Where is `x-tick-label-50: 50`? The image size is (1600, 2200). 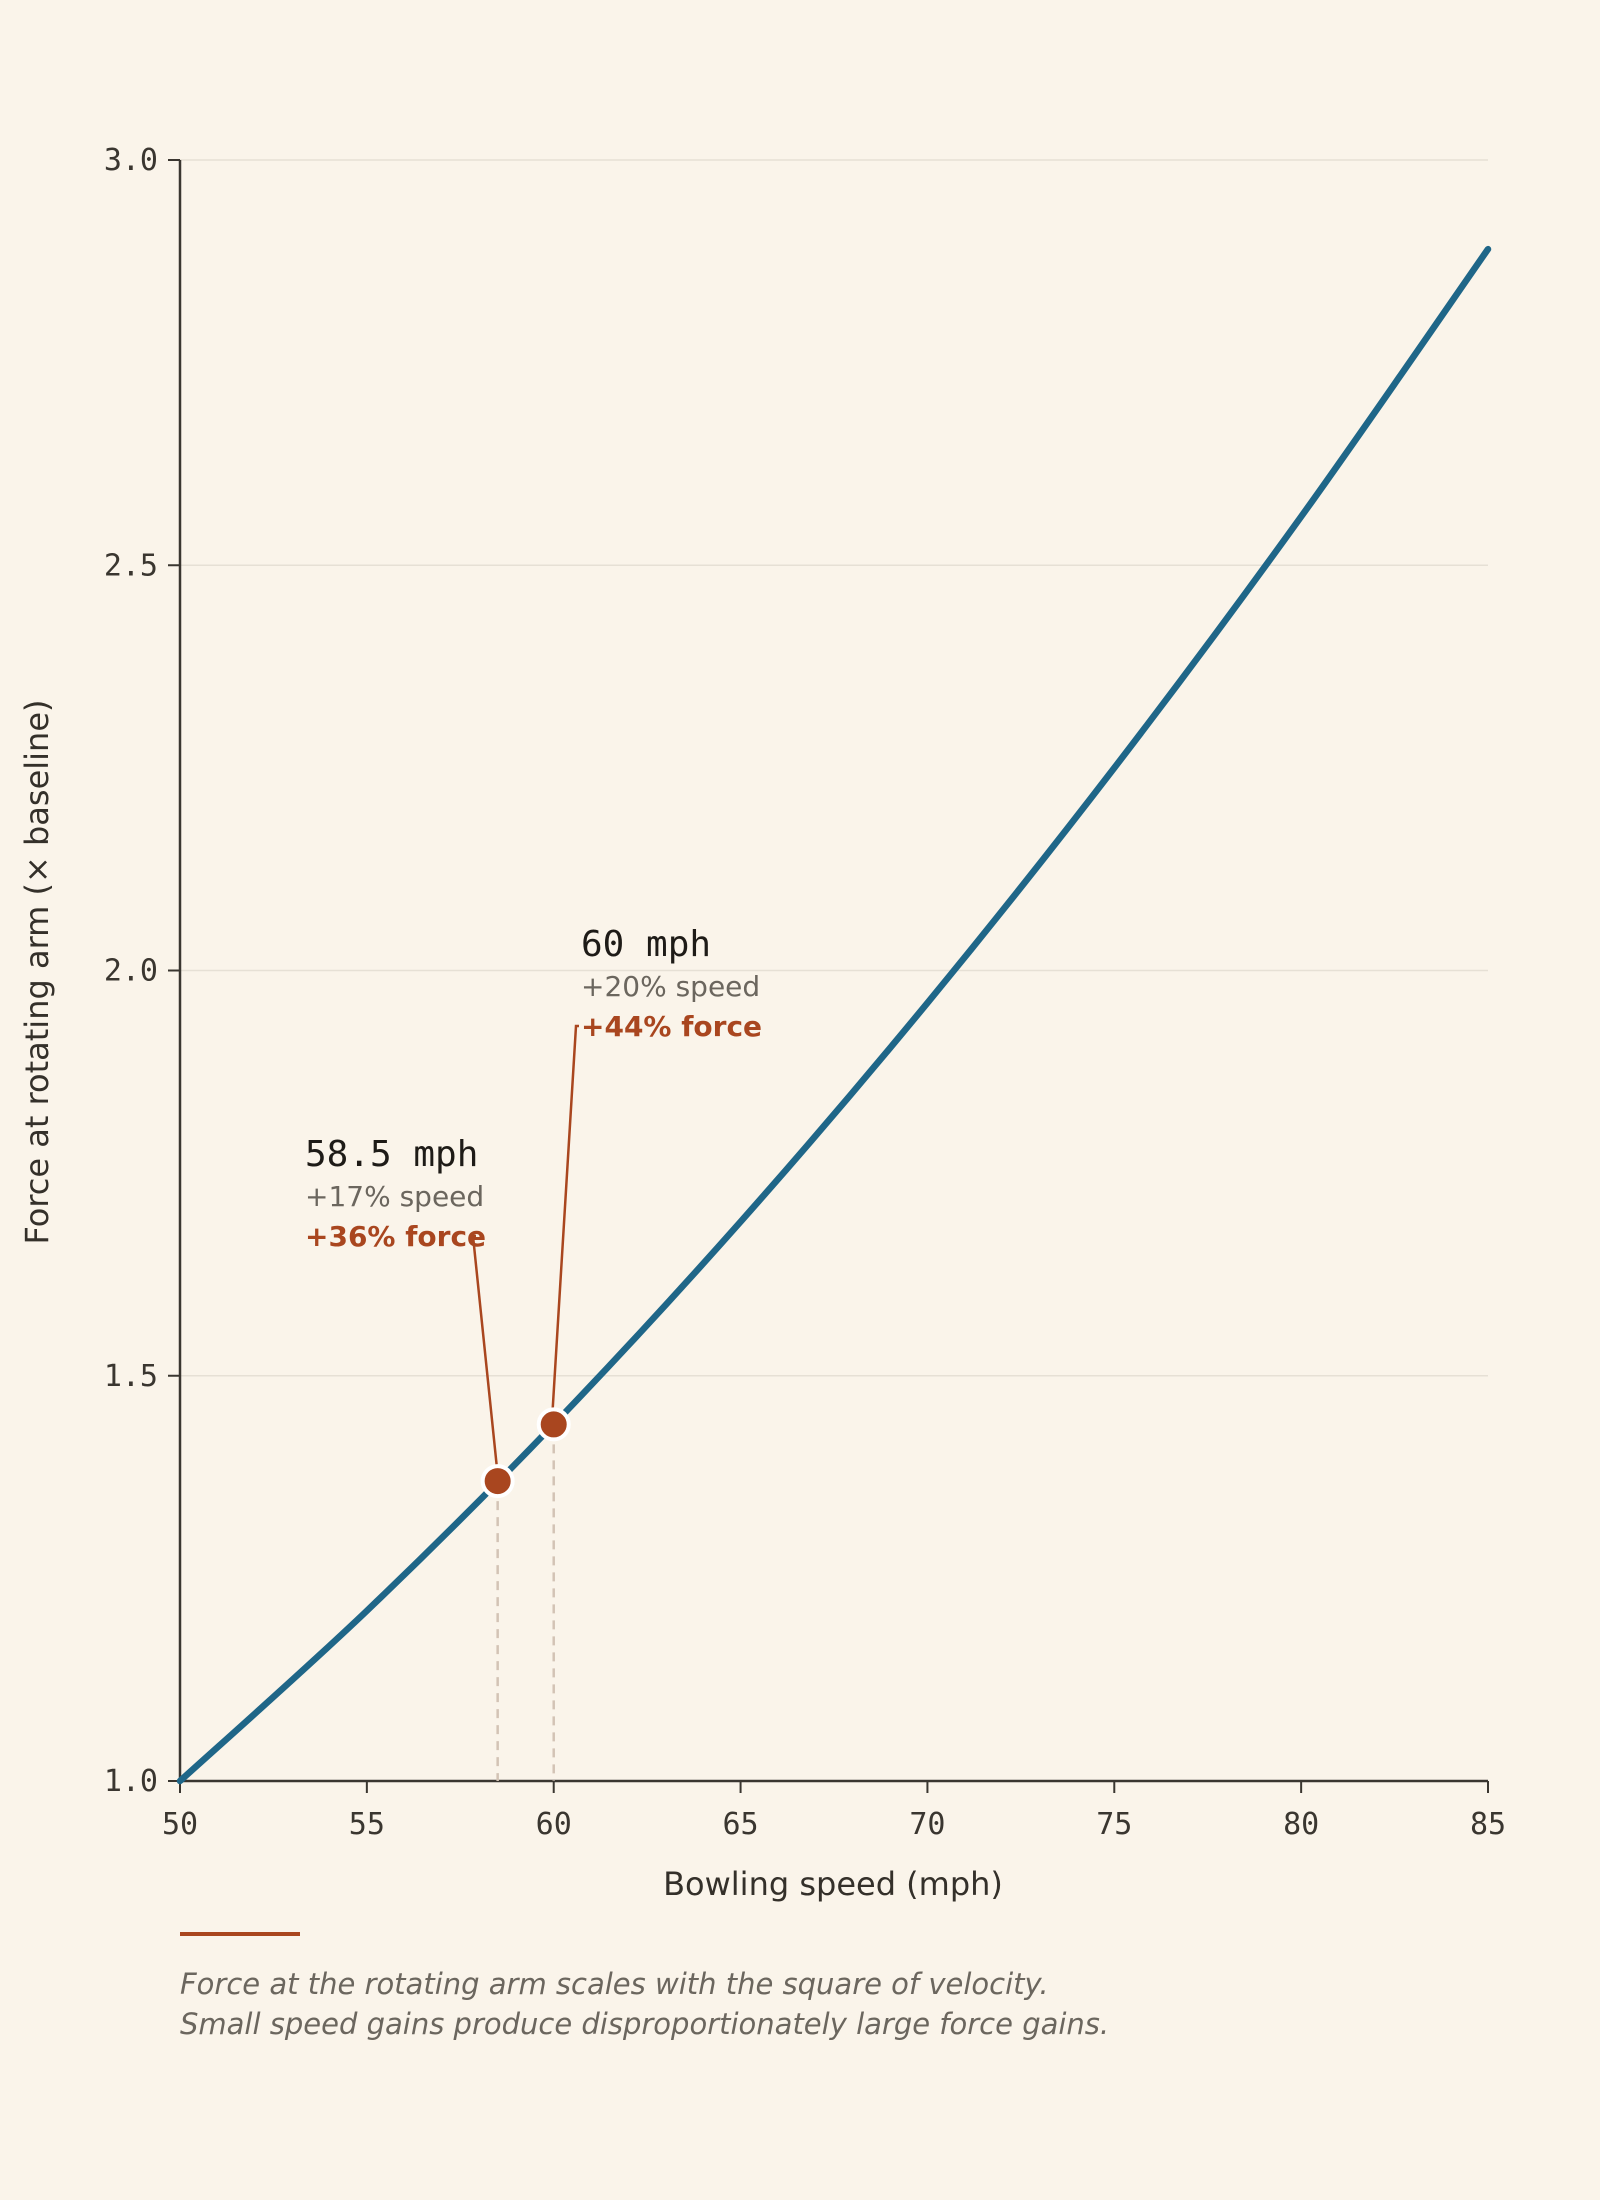 x-tick-label-50: 50 is located at coordinates (180, 1824).